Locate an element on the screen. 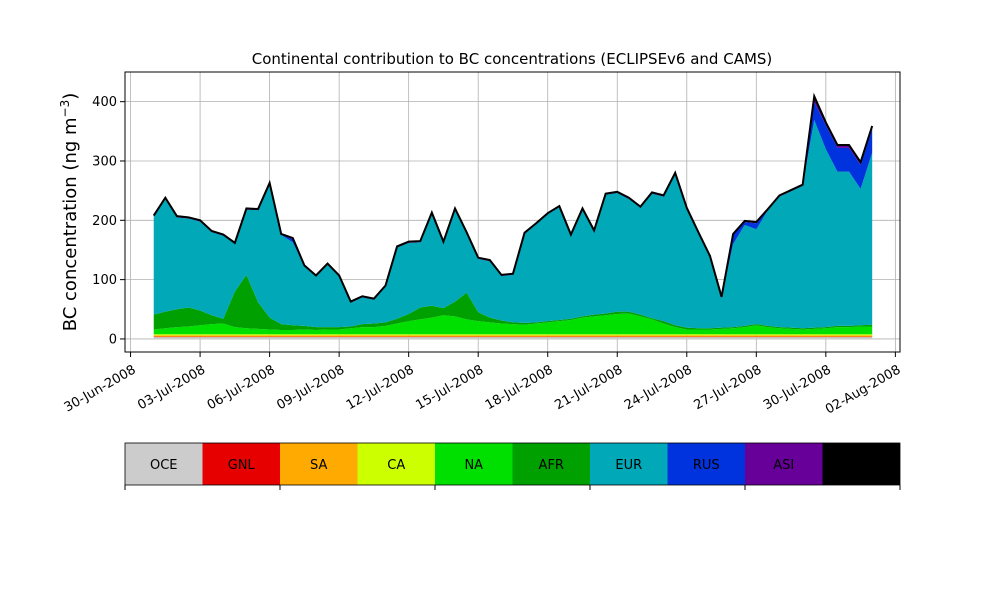 This screenshot has width=1000, height=600. legend-swatch-afr is located at coordinates (551, 464).